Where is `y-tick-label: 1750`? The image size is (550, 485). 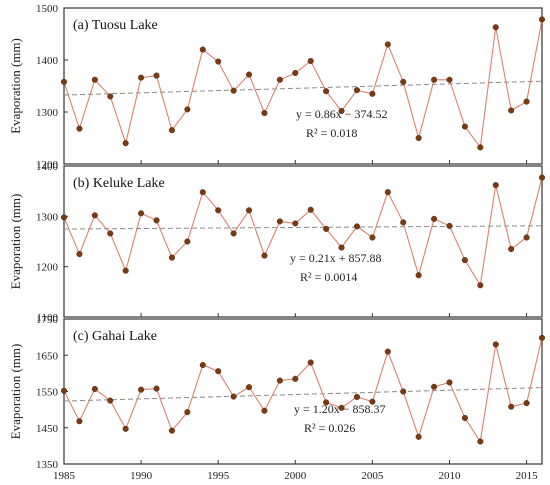
y-tick-label: 1750 is located at coordinates (47, 320).